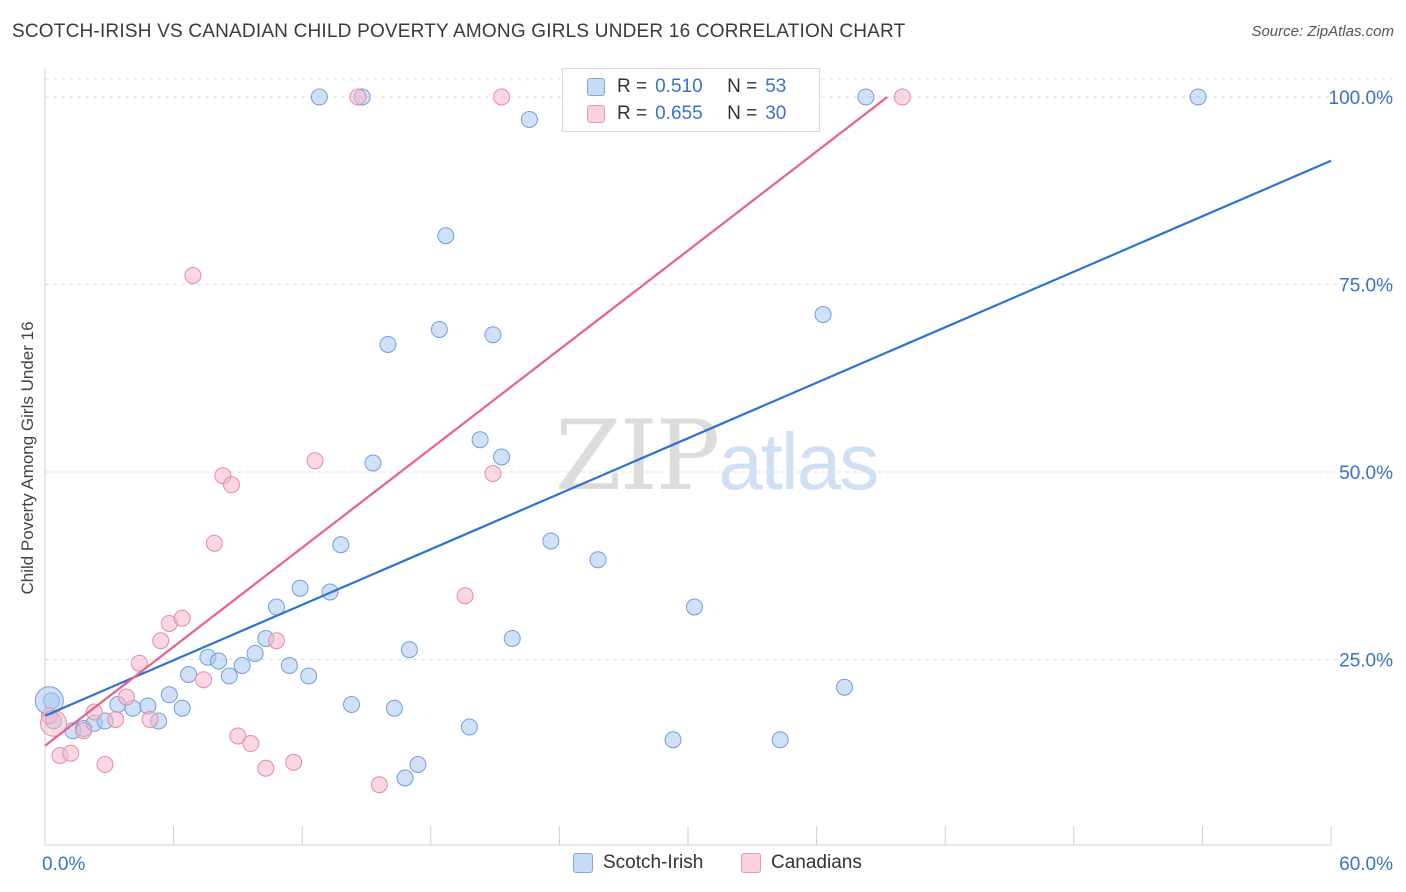 Image resolution: width=1406 pixels, height=892 pixels. Describe the element at coordinates (679, 86) in the screenshot. I see `r-value: 0.510` at that location.